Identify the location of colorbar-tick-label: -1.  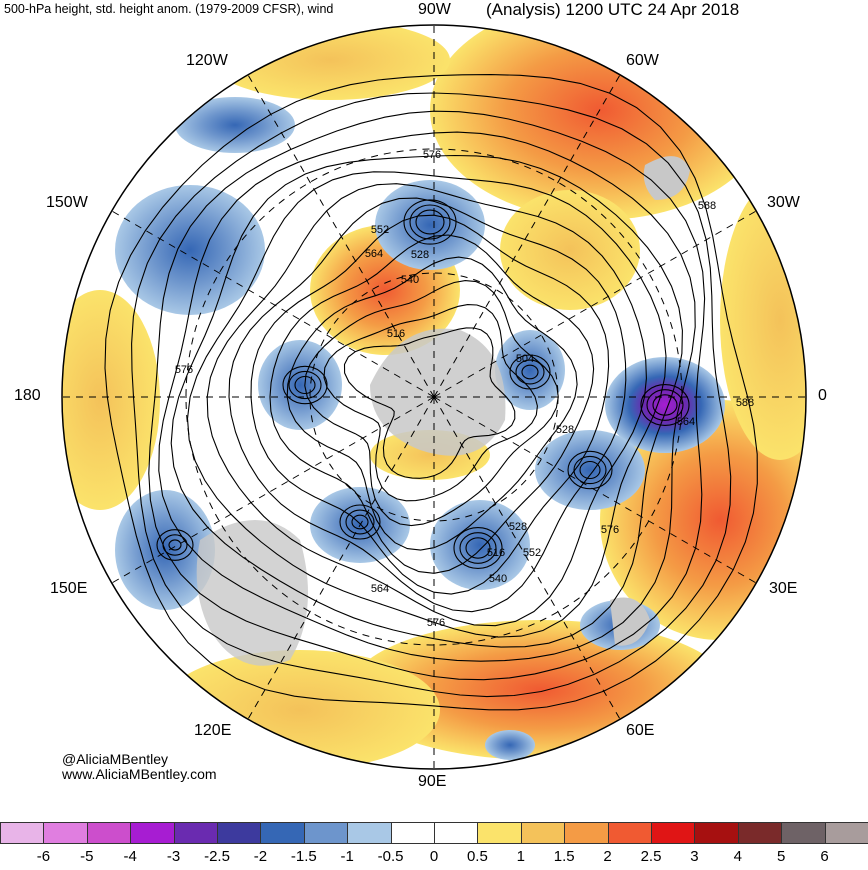
(347, 856).